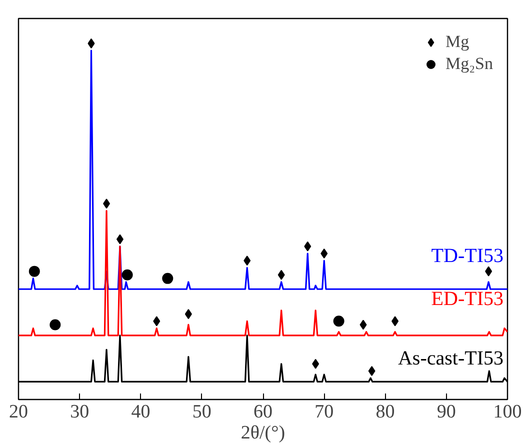 The width and height of the screenshot is (523, 446). I want to click on series-label: TD-TI53, so click(467, 256).